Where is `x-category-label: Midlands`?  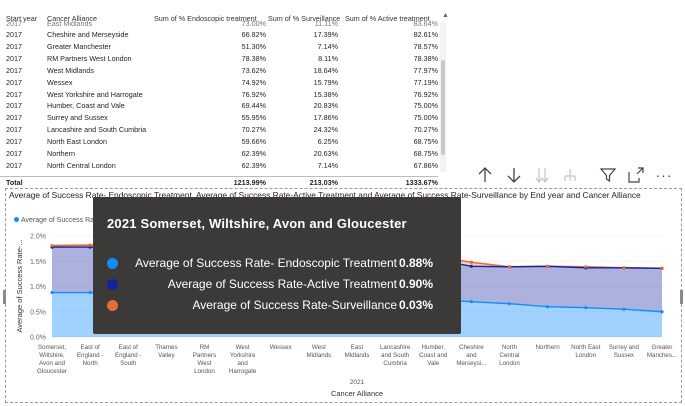
x-category-label: Midlands is located at coordinates (357, 355).